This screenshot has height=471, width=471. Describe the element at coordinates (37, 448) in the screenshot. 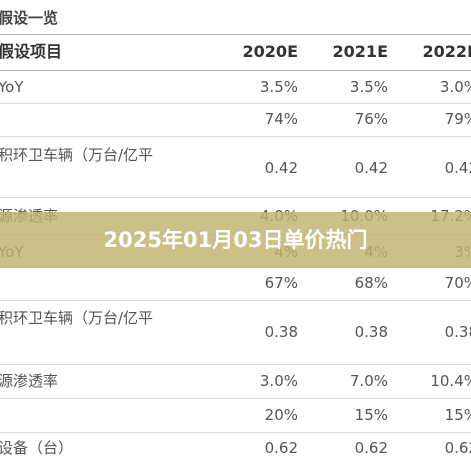

I see `row-label: 设备（台）` at that location.